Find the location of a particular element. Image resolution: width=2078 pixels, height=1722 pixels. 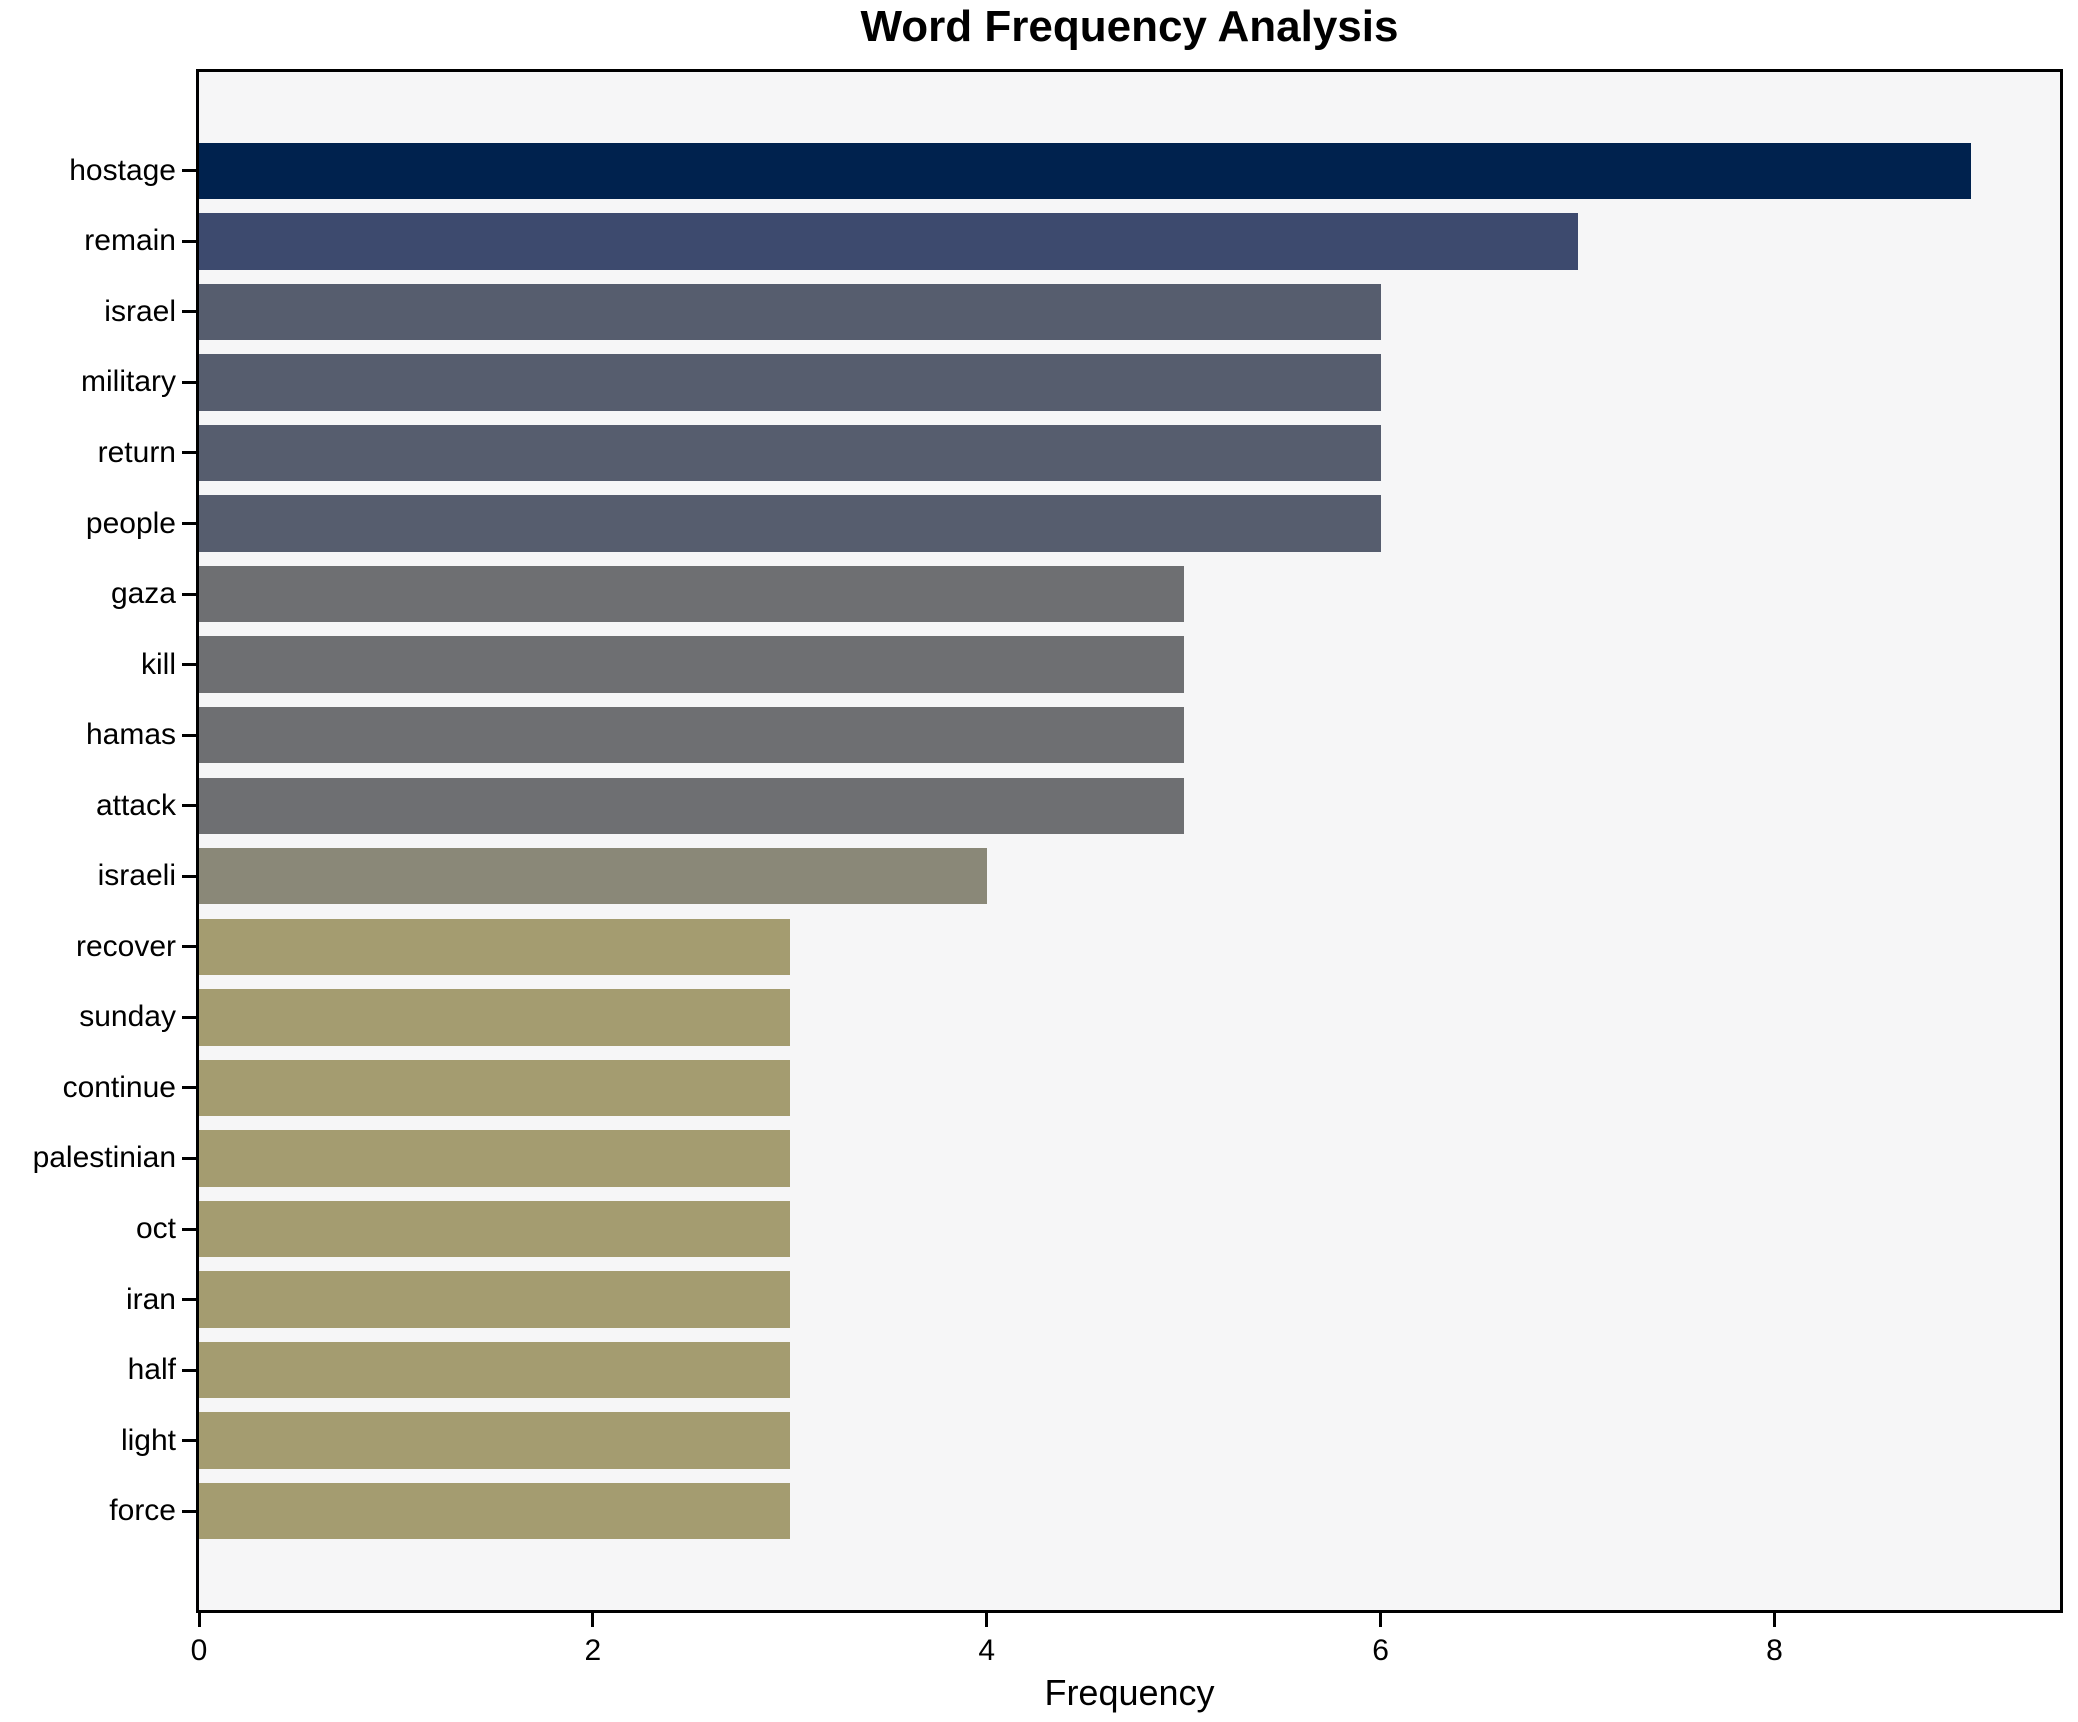

bar-hamas is located at coordinates (691, 735).